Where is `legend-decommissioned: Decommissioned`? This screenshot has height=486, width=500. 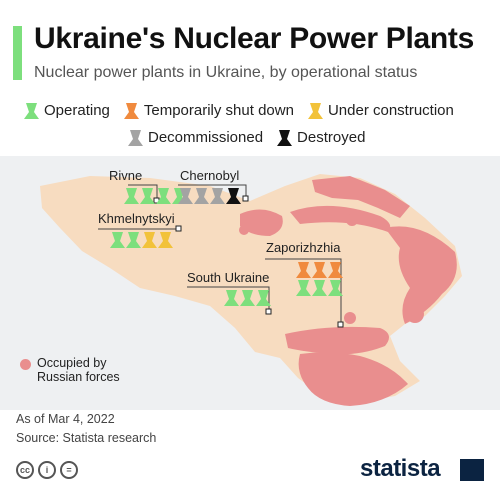 legend-decommissioned: Decommissioned is located at coordinates (195, 137).